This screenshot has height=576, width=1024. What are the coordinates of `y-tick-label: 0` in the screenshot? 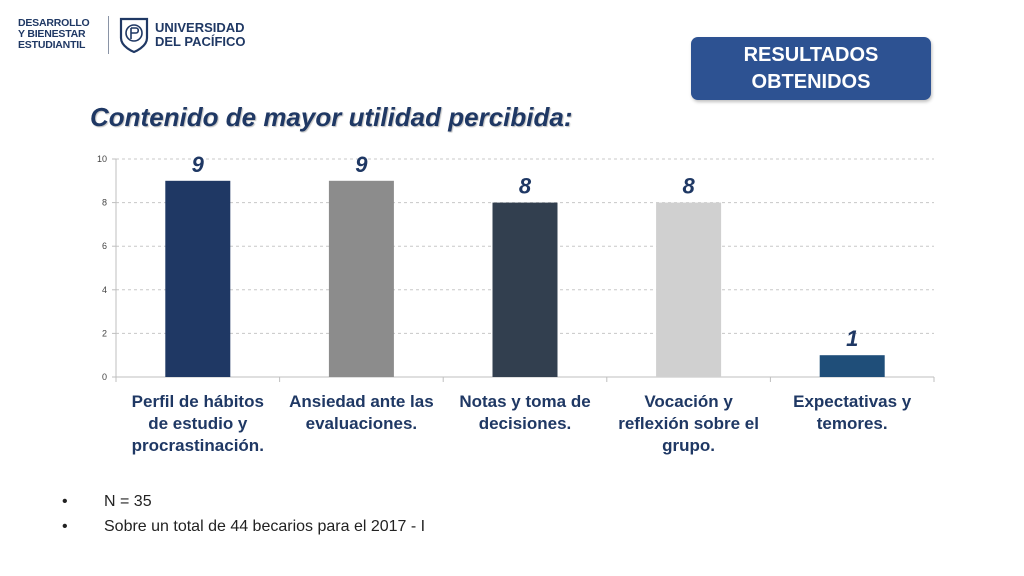 It's located at (104, 377).